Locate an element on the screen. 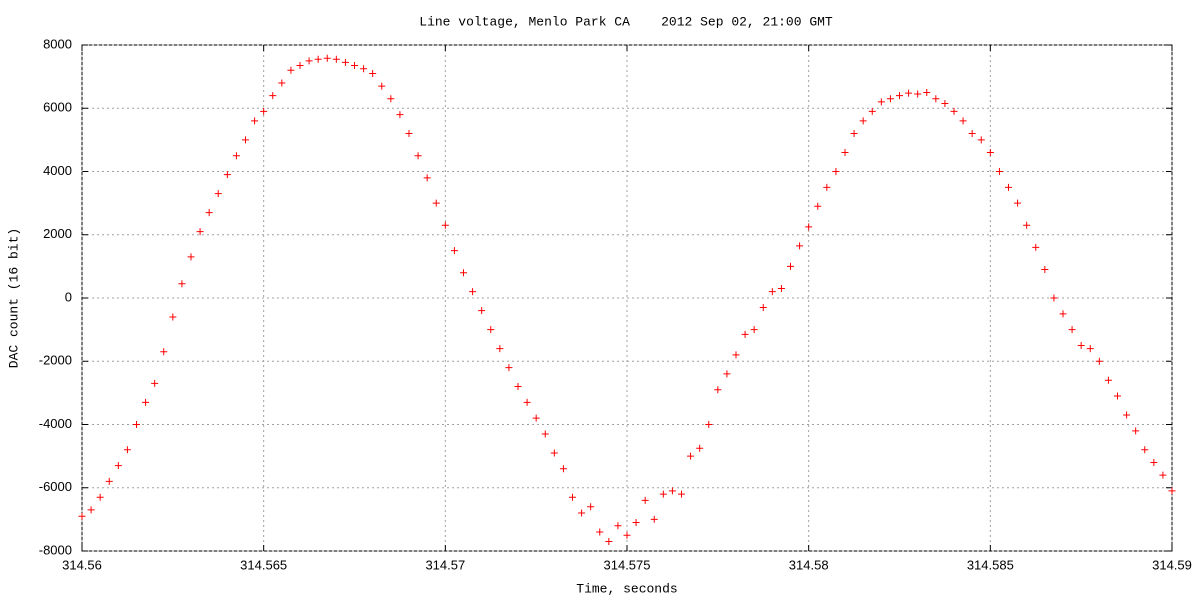 This screenshot has width=1200, height=600. y-tick-label: -8000 is located at coordinates (55, 549).